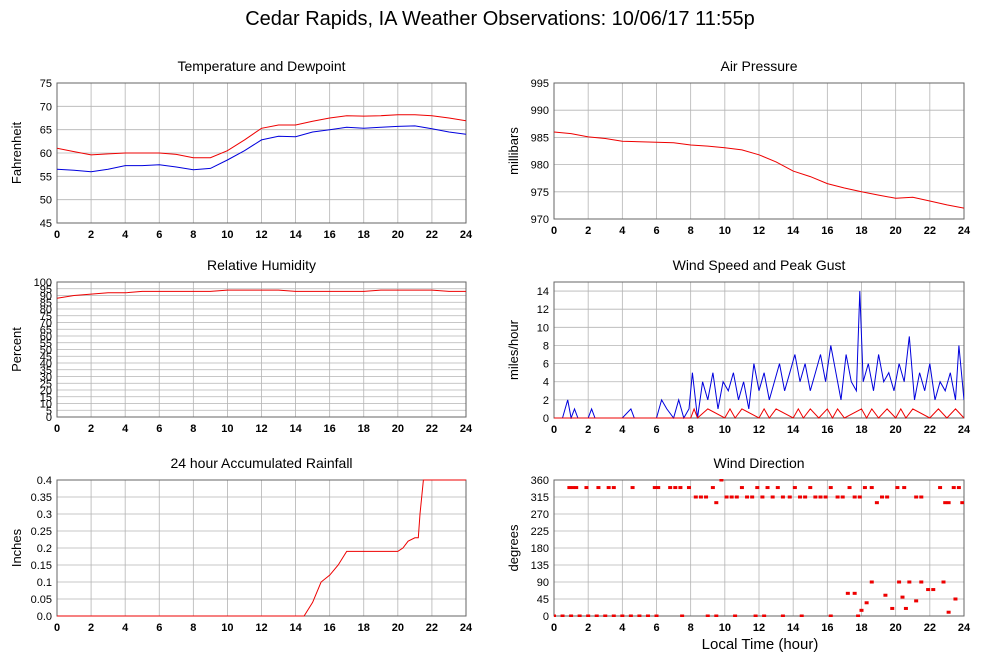 This screenshot has width=1000, height=660. I want to click on y-tick-label: 70, so click(46, 324).